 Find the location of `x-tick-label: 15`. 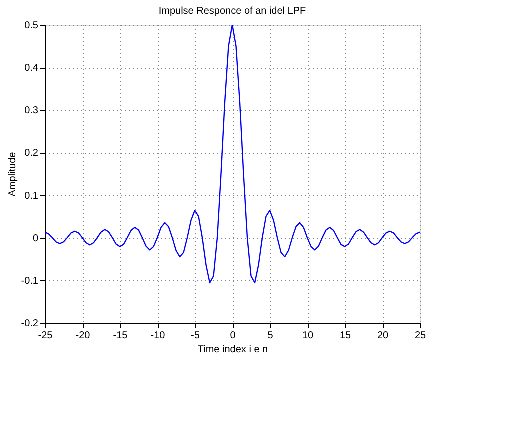

x-tick-label: 15 is located at coordinates (346, 336).